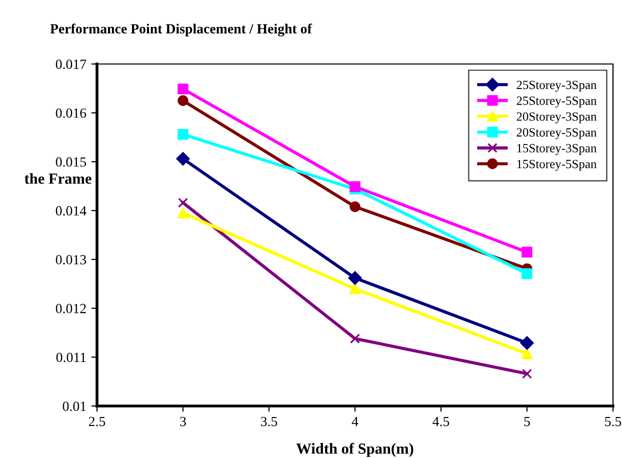 Image resolution: width=622 pixels, height=458 pixels. I want to click on x-tick-label: 5.5, so click(613, 421).